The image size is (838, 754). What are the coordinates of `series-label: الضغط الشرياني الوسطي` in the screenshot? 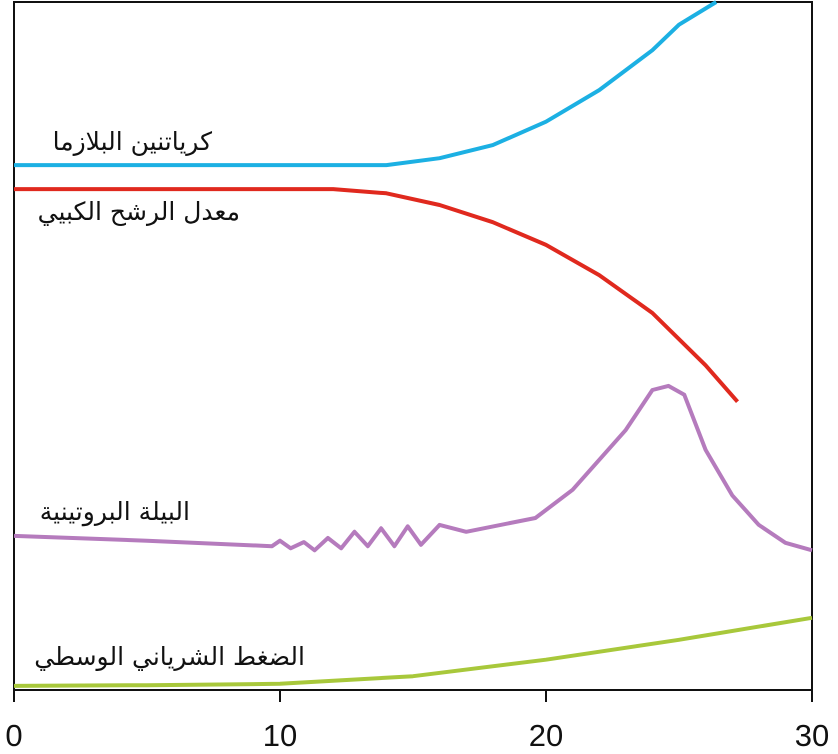 It's located at (169, 656).